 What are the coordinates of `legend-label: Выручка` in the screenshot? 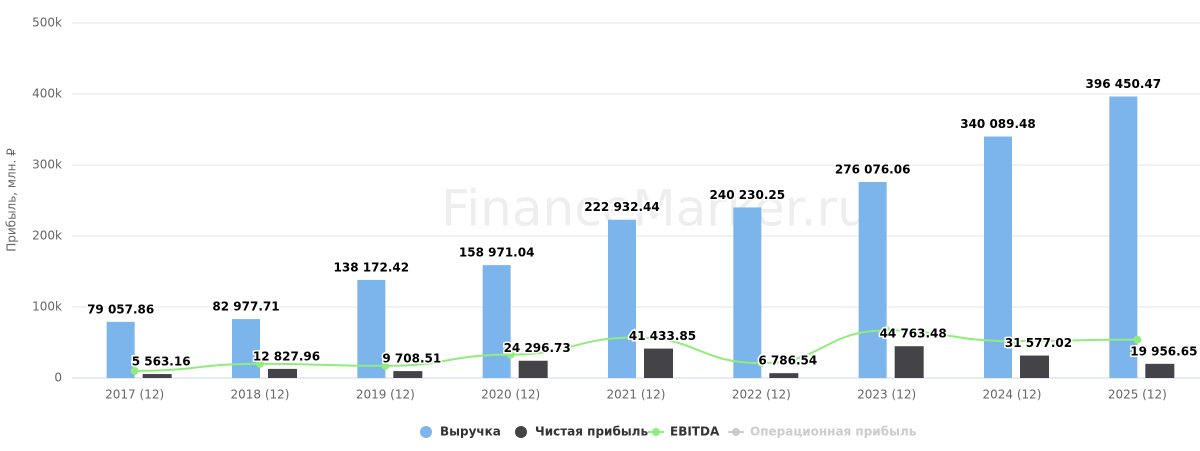 It's located at (470, 432).